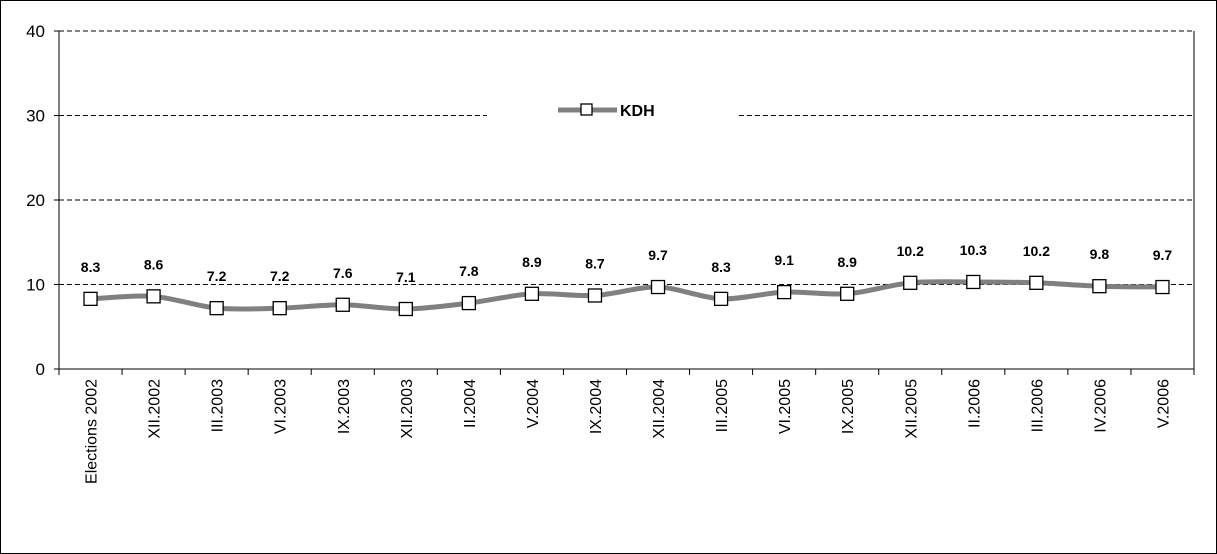  I want to click on legend-background, so click(612, 114).